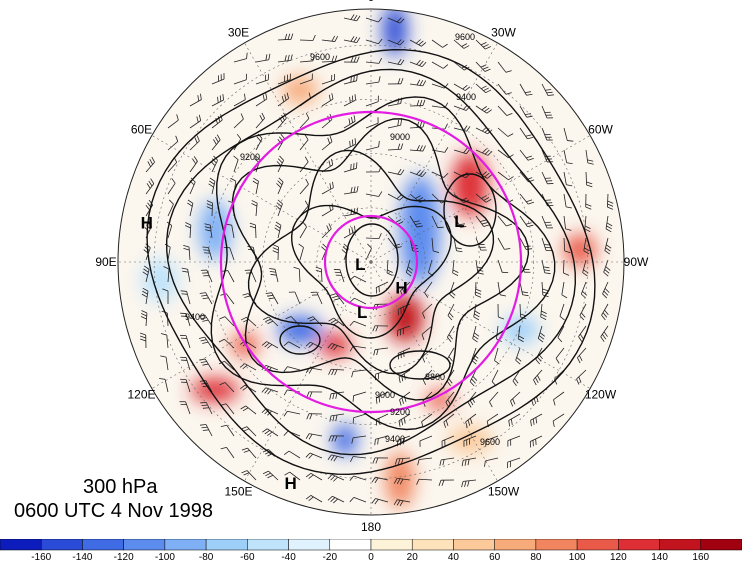  What do you see at coordinates (360, 264) in the screenshot?
I see `low-pressure-label: L` at bounding box center [360, 264].